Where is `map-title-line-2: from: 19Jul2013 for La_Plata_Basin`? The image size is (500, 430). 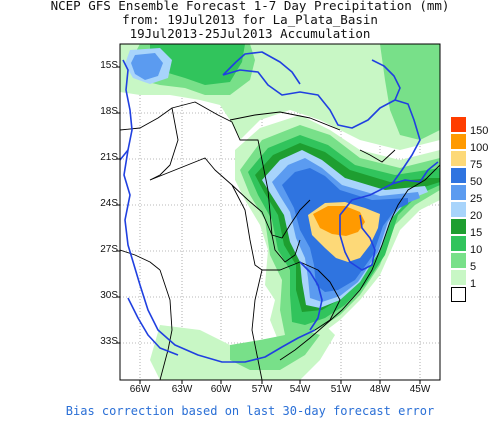
map-title-line-2: from: 19Jul2013 for La_Plata_Basin is located at coordinates (250, 19).